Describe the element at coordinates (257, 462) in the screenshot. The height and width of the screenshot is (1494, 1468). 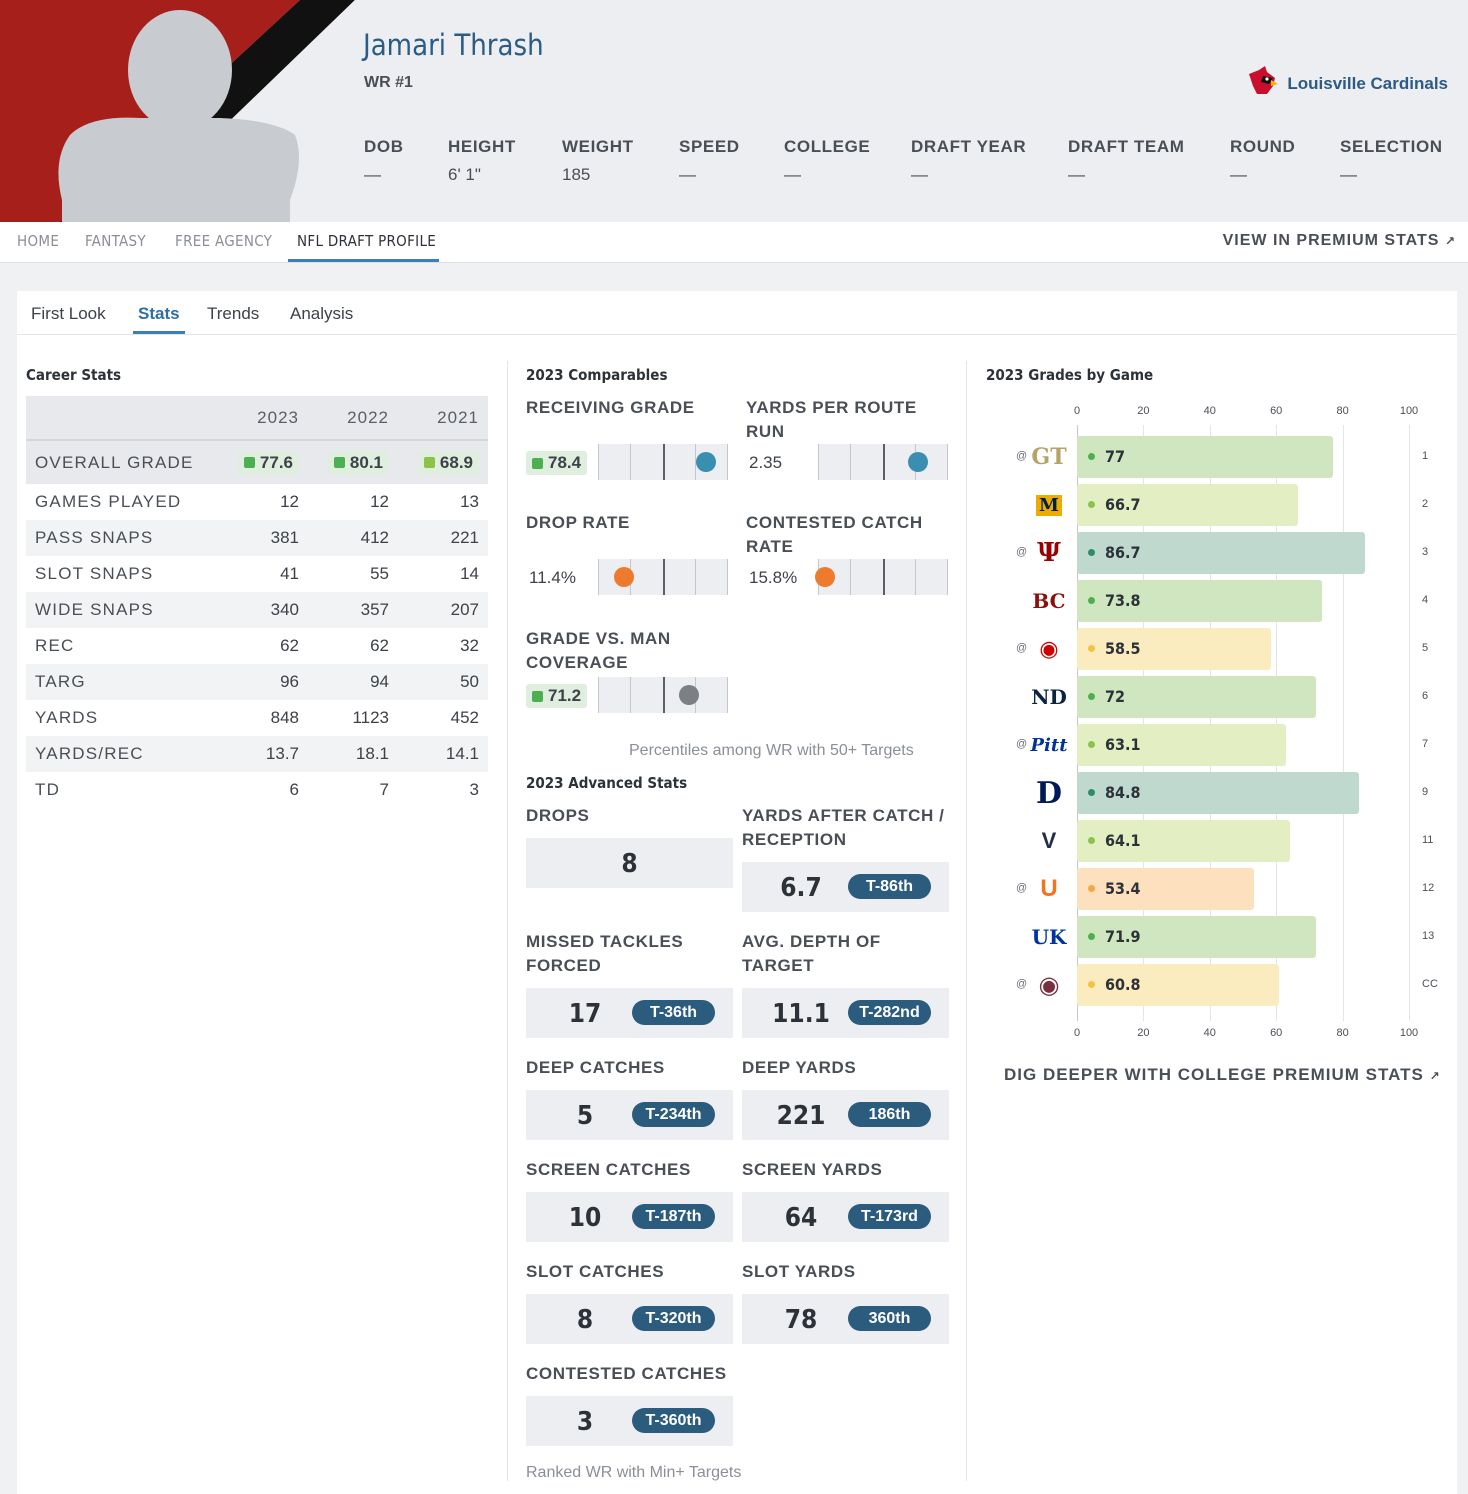
I see `table-row: OVERALL GRADE 77.6 80.1 68.9` at that location.